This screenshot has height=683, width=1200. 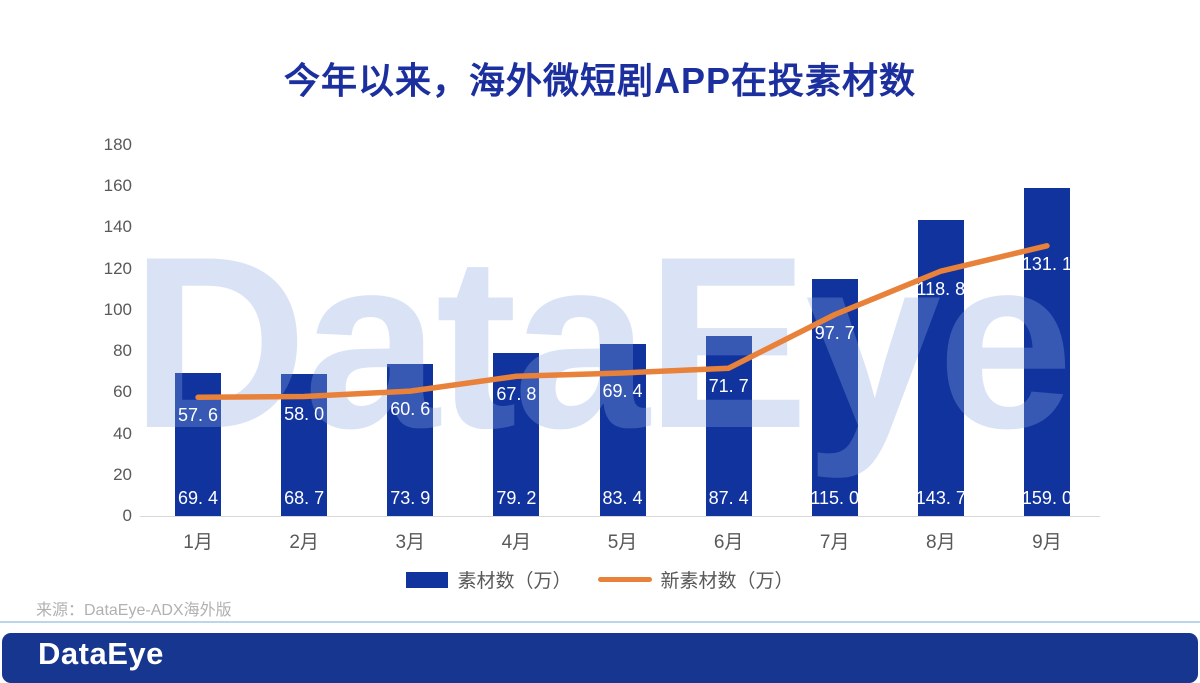 I want to click on bar-value-label: 79. 2, so click(x=516, y=497).